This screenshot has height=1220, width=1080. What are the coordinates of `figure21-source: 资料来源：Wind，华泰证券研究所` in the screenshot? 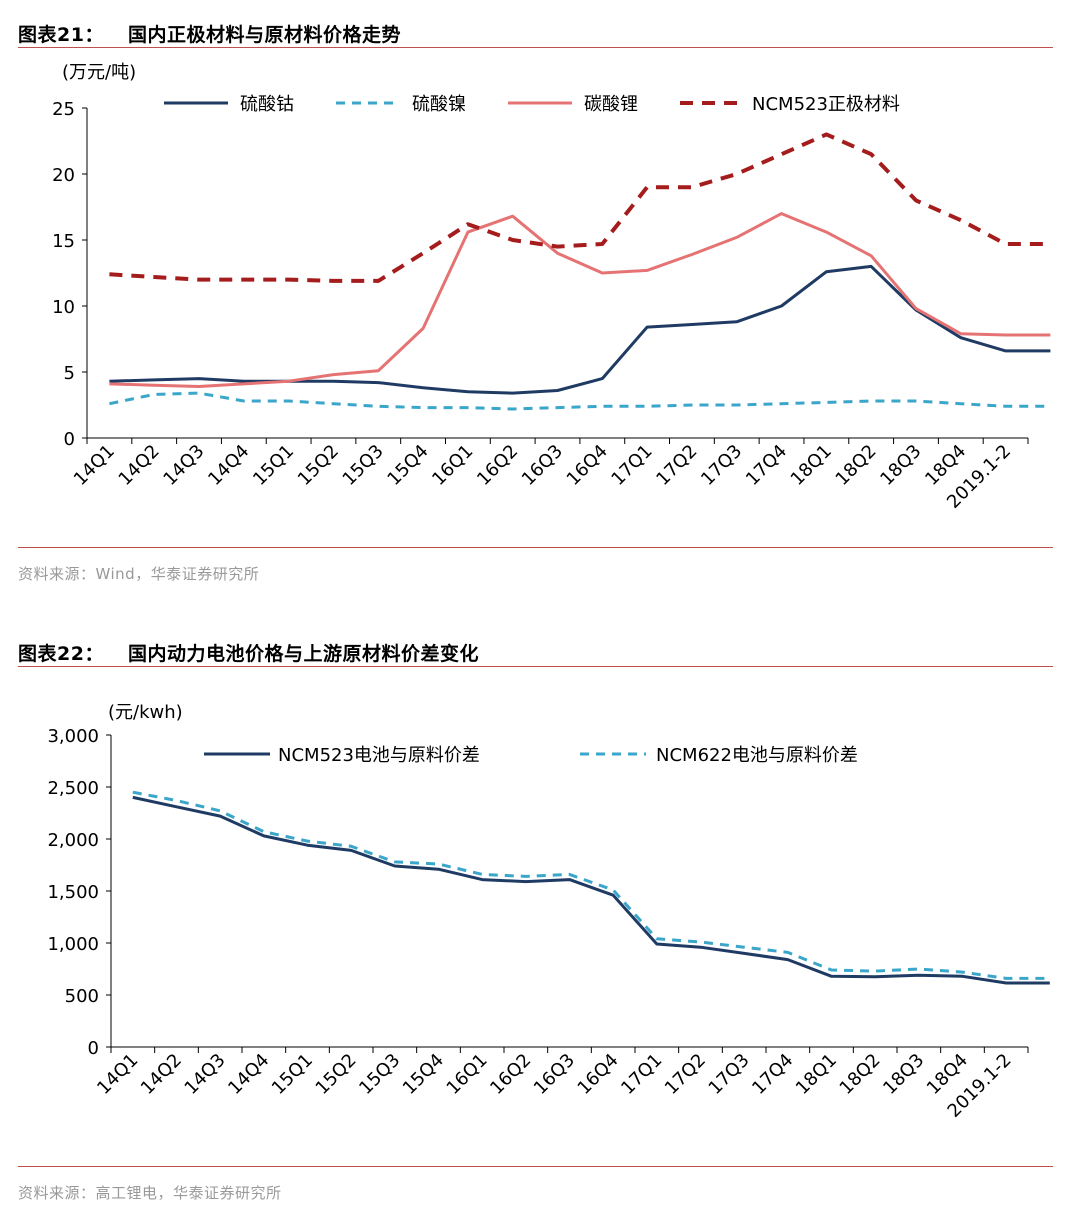 It's located at (139, 574).